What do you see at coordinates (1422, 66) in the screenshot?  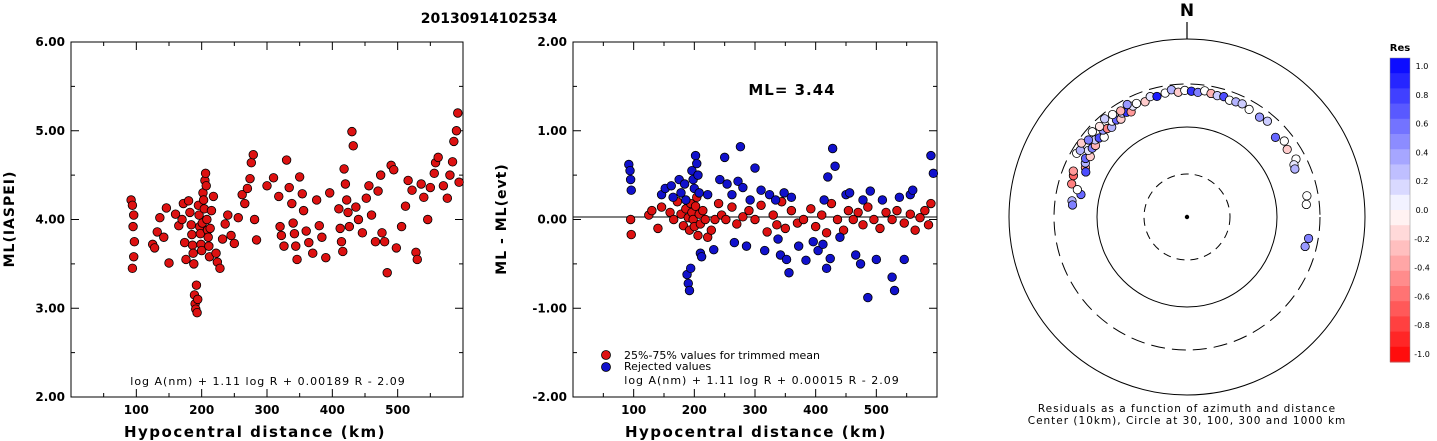 I see `colorbar-tick-label: 1.0` at bounding box center [1422, 66].